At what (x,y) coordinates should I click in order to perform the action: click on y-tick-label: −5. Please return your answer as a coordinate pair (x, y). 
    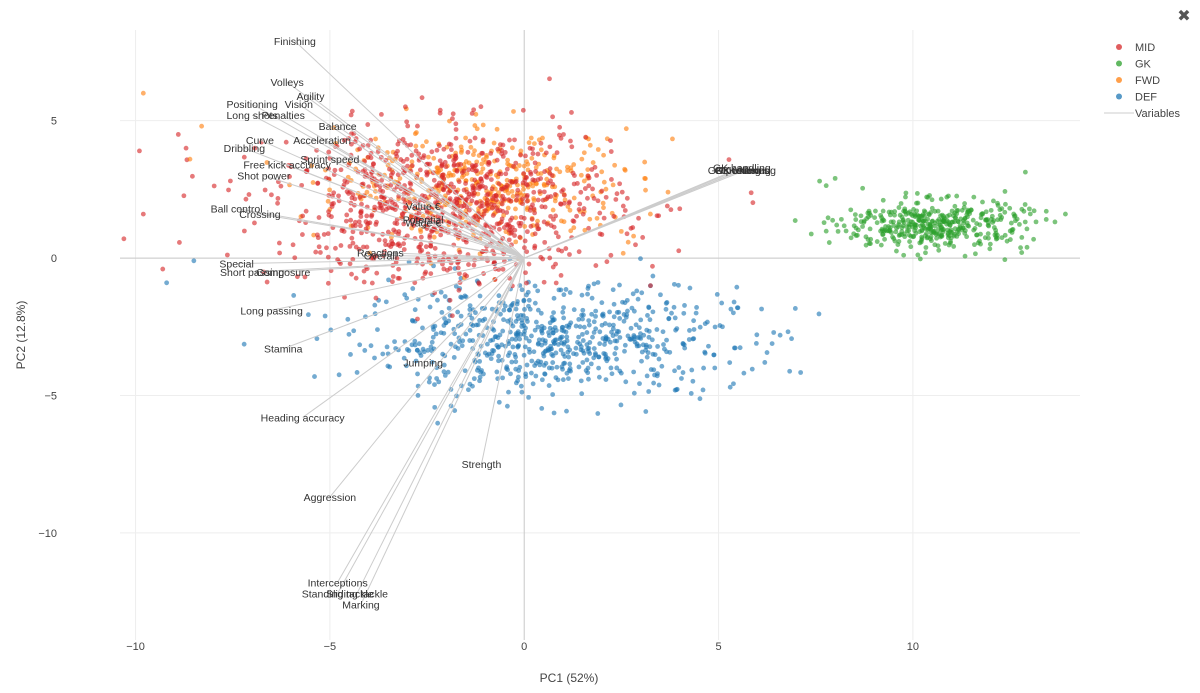
    Looking at the image, I should click on (50, 396).